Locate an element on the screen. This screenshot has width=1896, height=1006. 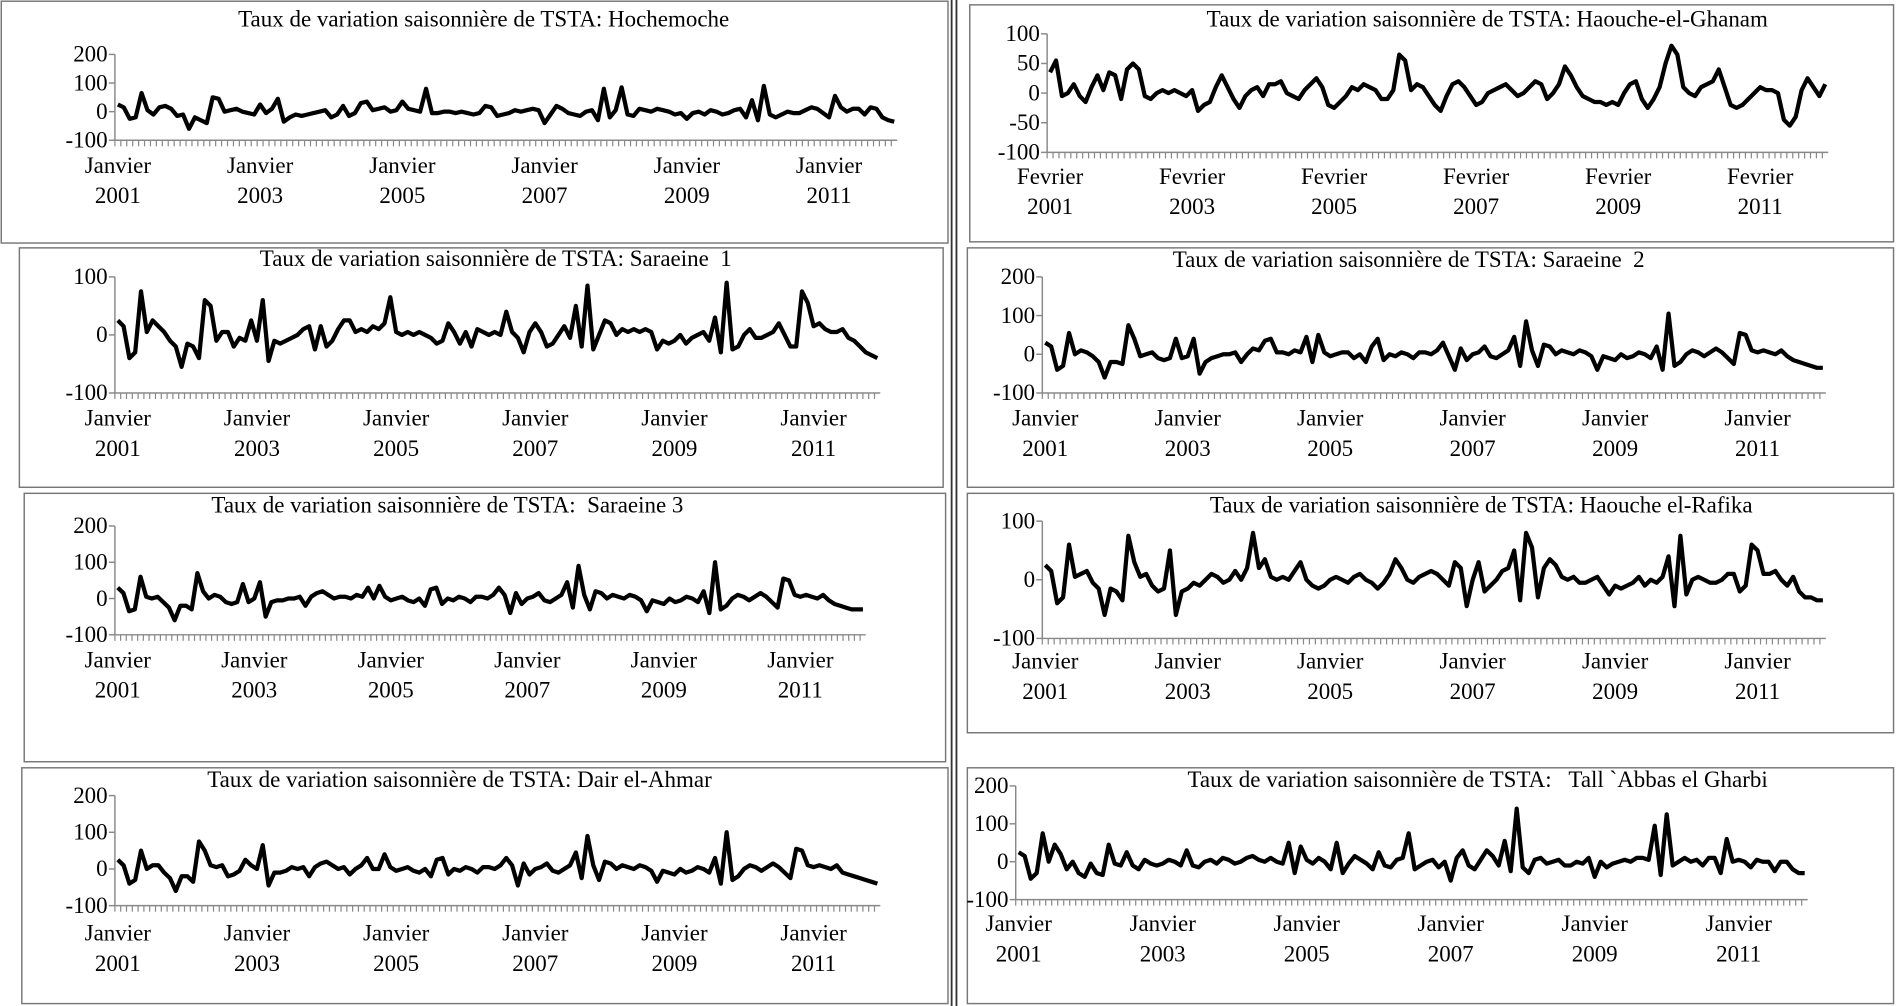
x-tick-label: Fevrier 2003 is located at coordinates (1192, 191).